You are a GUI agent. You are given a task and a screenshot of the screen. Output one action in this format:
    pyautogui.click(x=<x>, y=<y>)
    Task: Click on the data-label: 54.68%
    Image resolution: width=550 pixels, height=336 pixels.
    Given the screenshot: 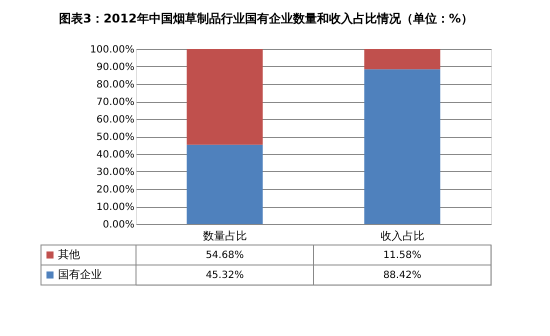 What is the action you would take?
    pyautogui.click(x=225, y=255)
    